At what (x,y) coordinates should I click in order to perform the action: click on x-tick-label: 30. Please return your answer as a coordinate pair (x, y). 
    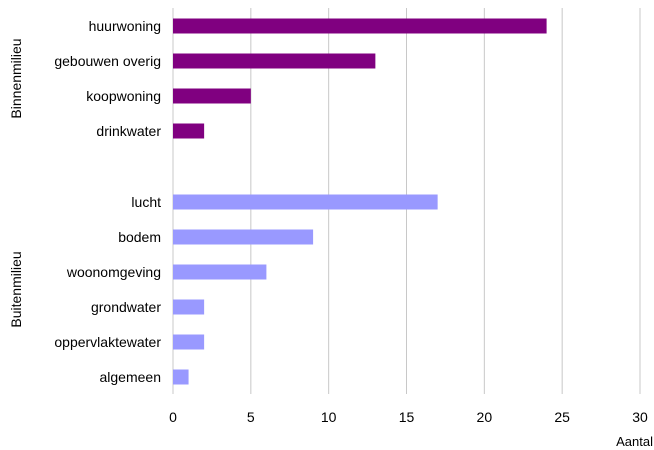
    Looking at the image, I should click on (640, 417).